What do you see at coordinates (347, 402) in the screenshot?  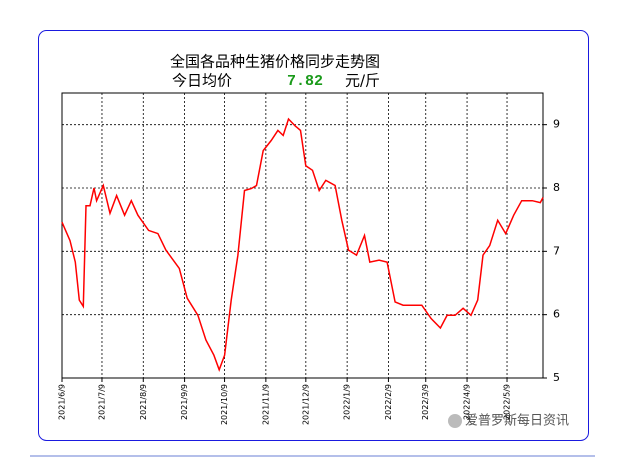 I see `x-tick-label: 2022/1/9` at bounding box center [347, 402].